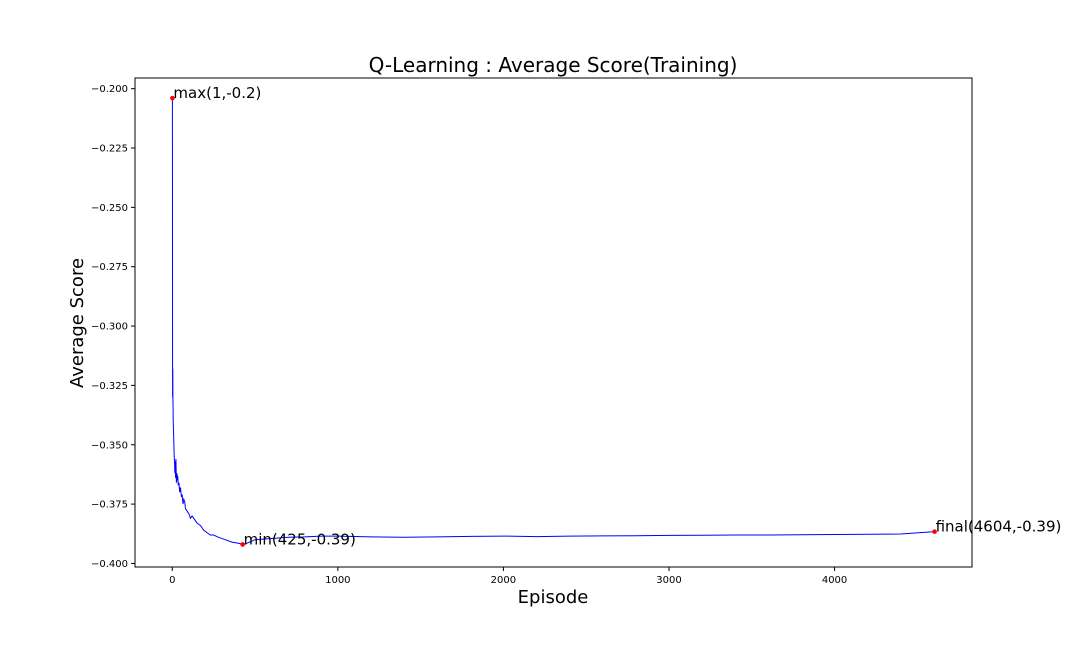 This screenshot has height=648, width=1080. What do you see at coordinates (999, 527) in the screenshot?
I see `annotation-label-2: final(4604,-0.39)` at bounding box center [999, 527].